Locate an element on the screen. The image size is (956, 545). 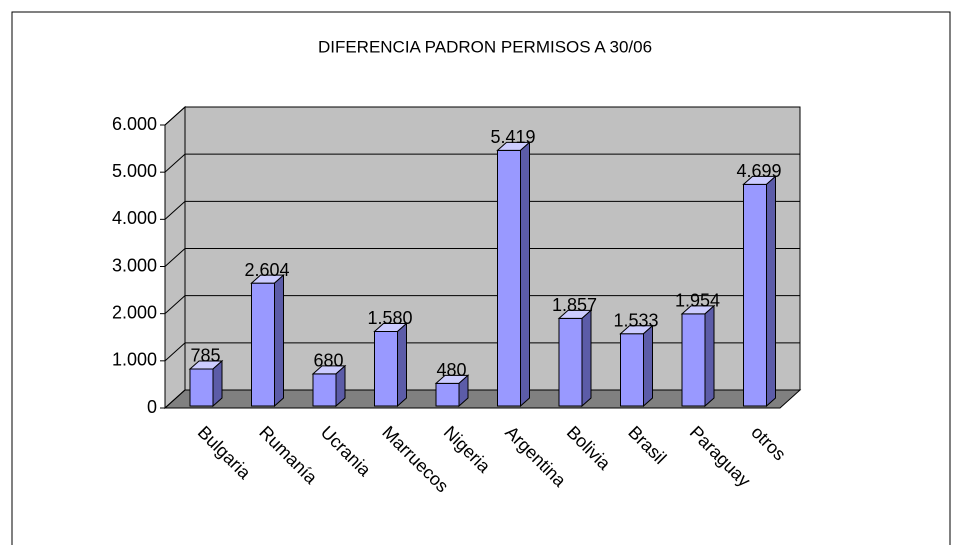
y-tick-label: 0 is located at coordinates (152, 407).